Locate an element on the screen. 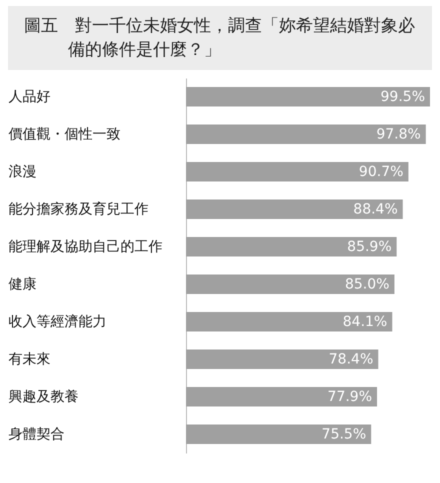 This screenshot has height=483, width=440. y-tick-label: 能分擔家務及育兒工作 is located at coordinates (78, 209).